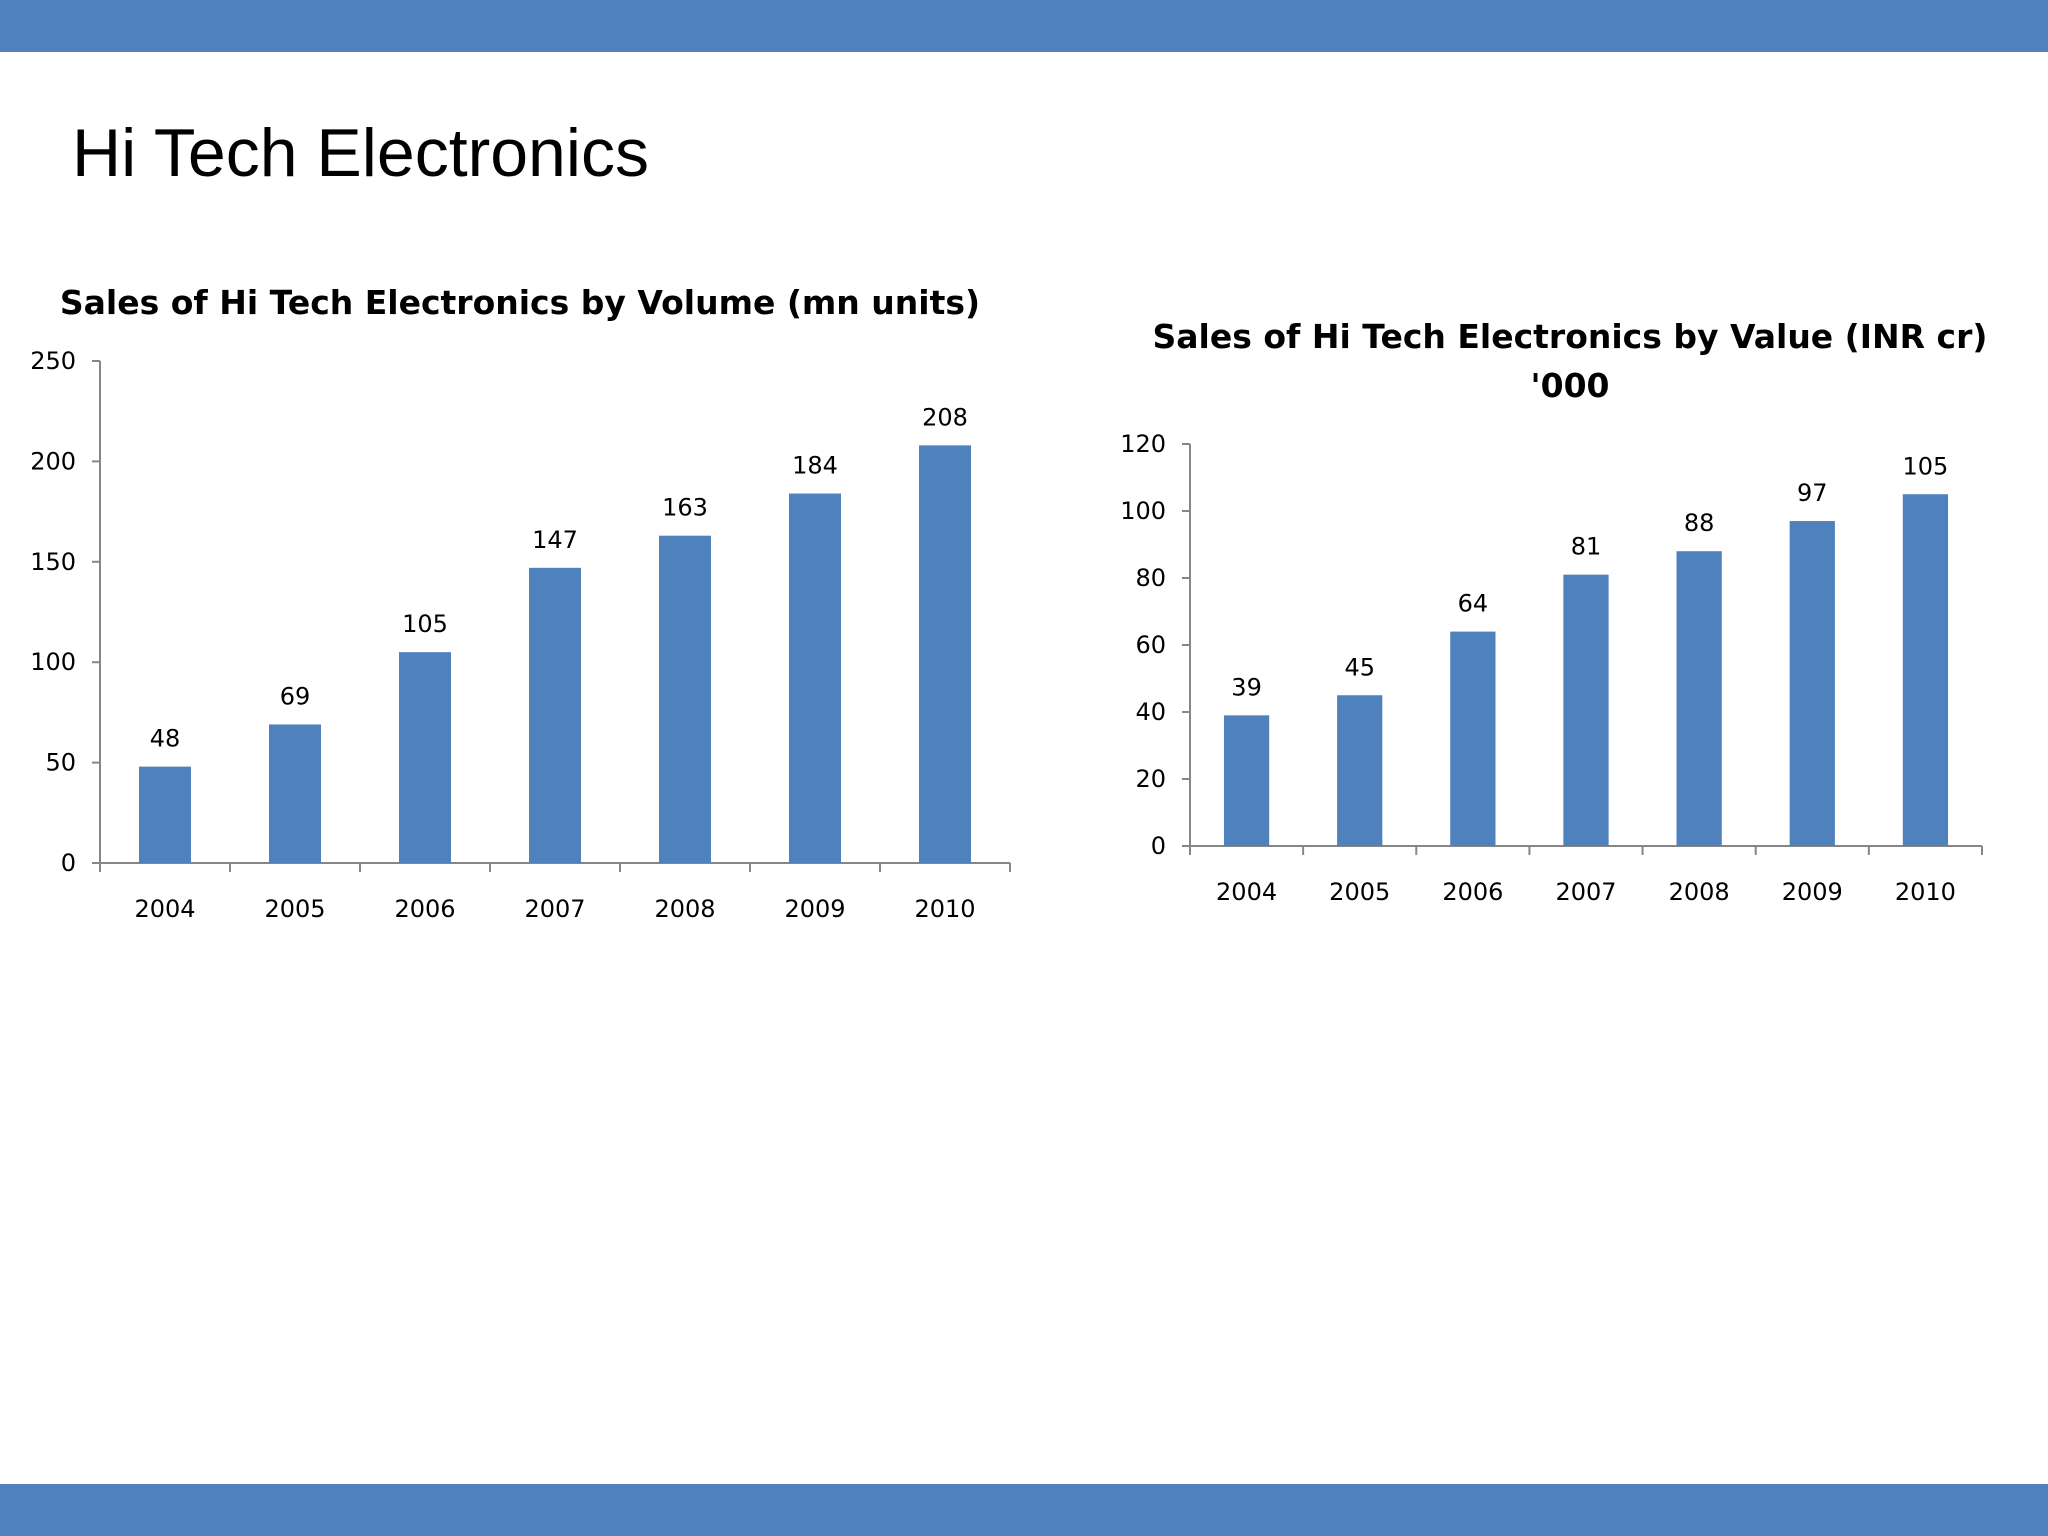 The height and width of the screenshot is (1536, 2048). What do you see at coordinates (1812, 493) in the screenshot?
I see `data-label: 97` at bounding box center [1812, 493].